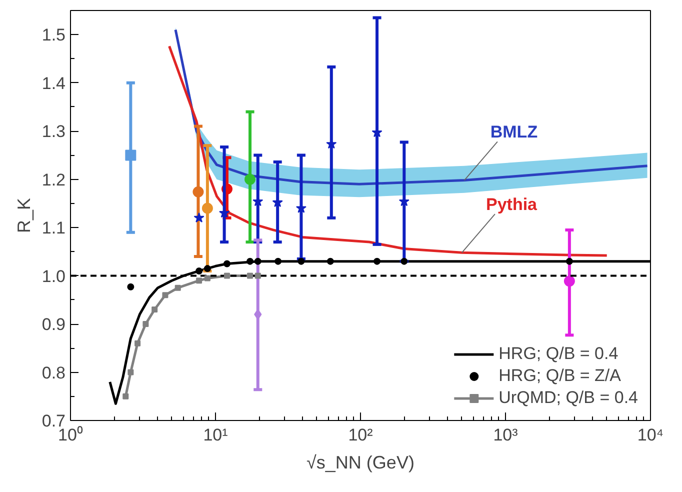  Describe the element at coordinates (568, 398) in the screenshot. I see `legend-label: UrQMD; Q/B = 0.4` at that location.